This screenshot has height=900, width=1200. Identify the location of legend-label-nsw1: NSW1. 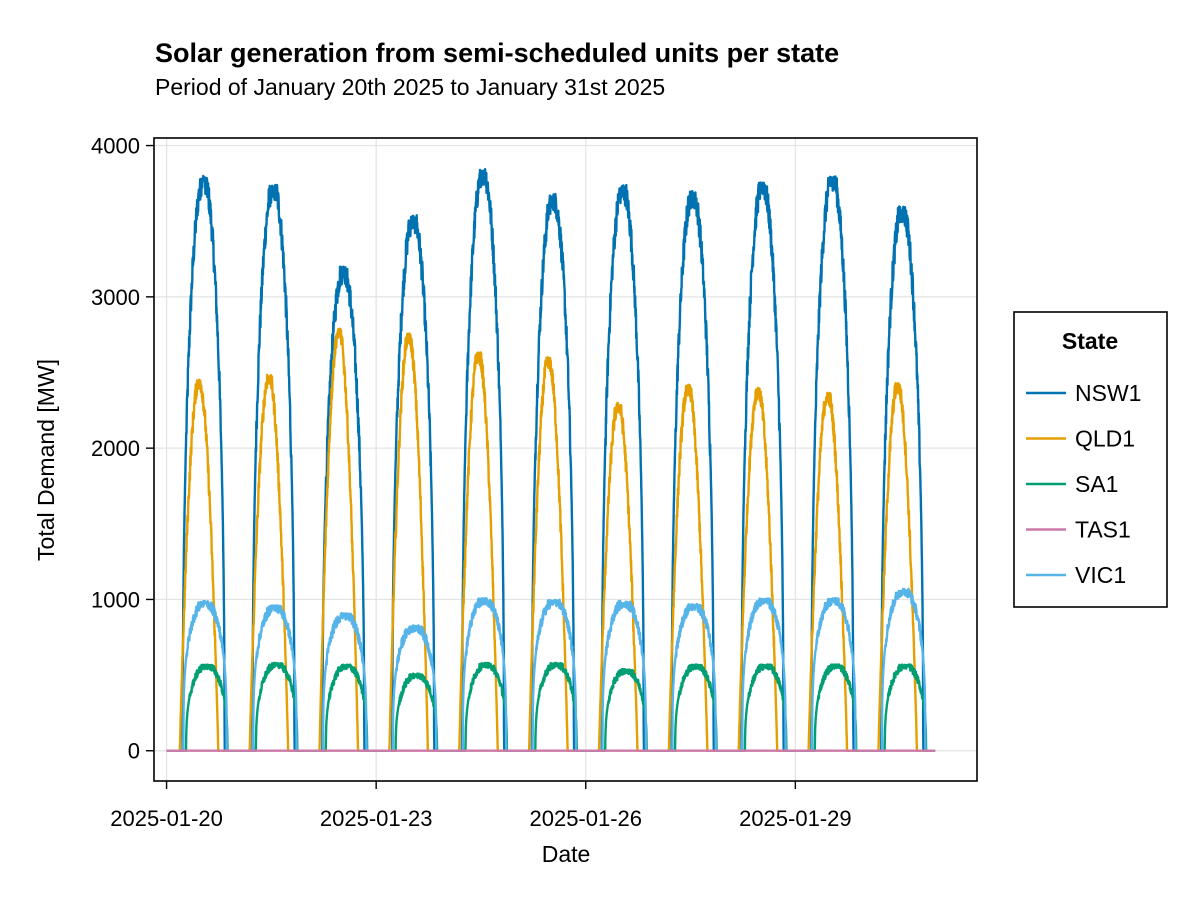
(1108, 393).